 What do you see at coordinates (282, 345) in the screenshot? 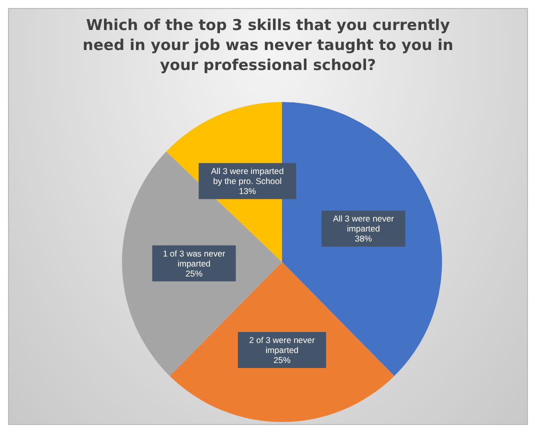
I see `slice-label: 2 of 3 were never imparted` at bounding box center [282, 345].